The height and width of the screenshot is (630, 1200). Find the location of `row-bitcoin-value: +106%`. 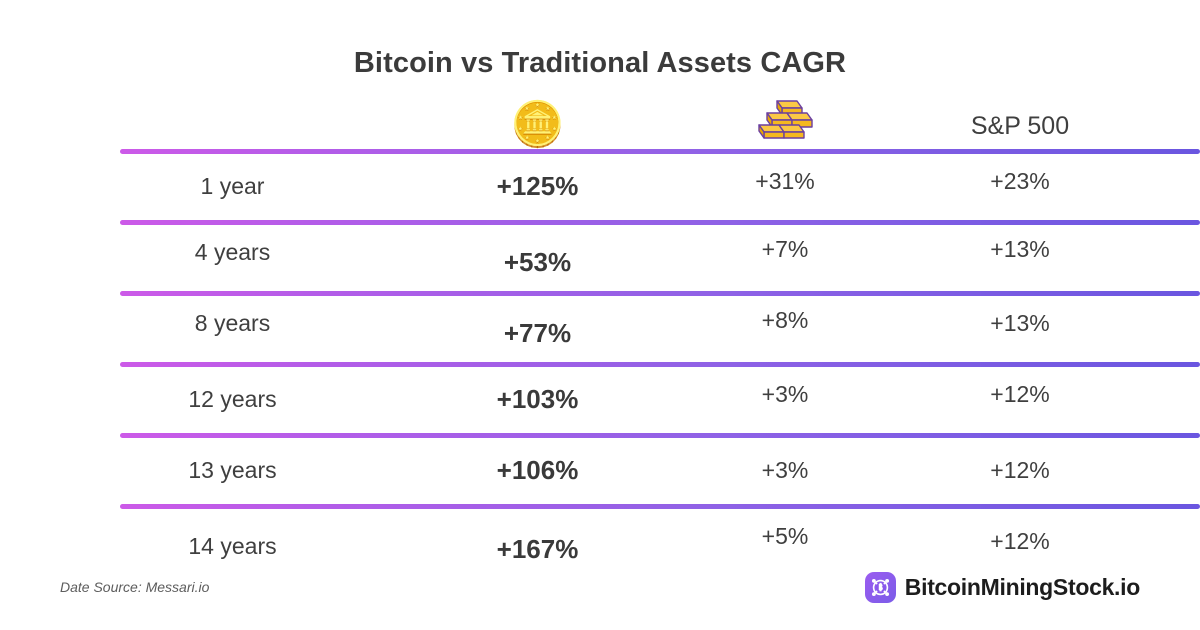

row-bitcoin-value: +106% is located at coordinates (537, 470).